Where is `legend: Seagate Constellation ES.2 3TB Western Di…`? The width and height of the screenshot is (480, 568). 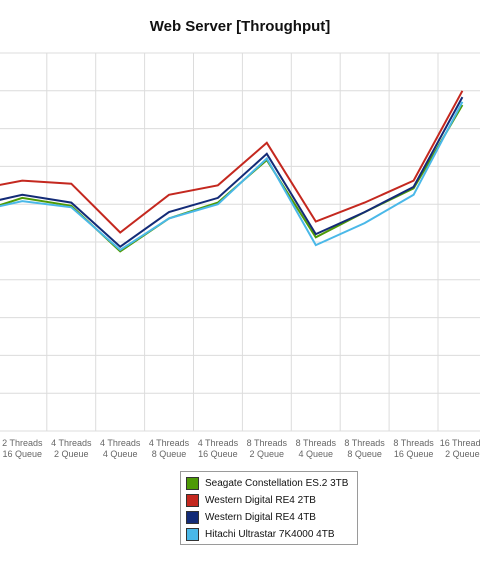 legend: Seagate Constellation ES.2 3TB Western Di… is located at coordinates (269, 508).